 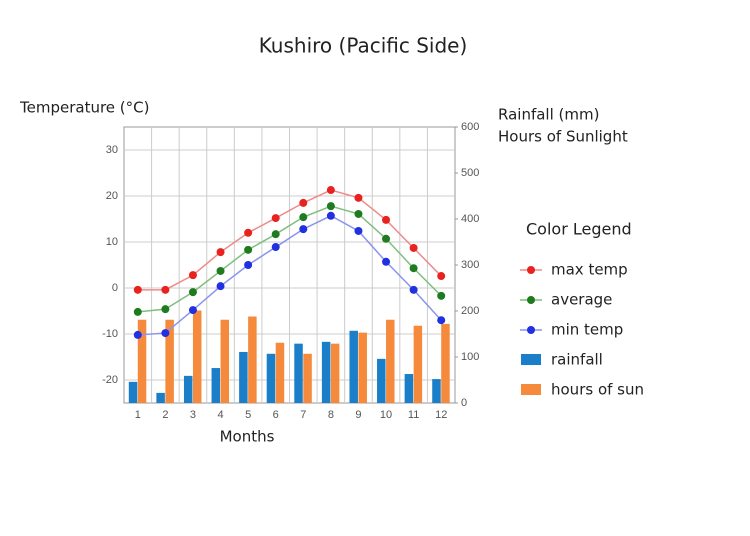 I want to click on legend-title: Color Legend, so click(x=579, y=229).